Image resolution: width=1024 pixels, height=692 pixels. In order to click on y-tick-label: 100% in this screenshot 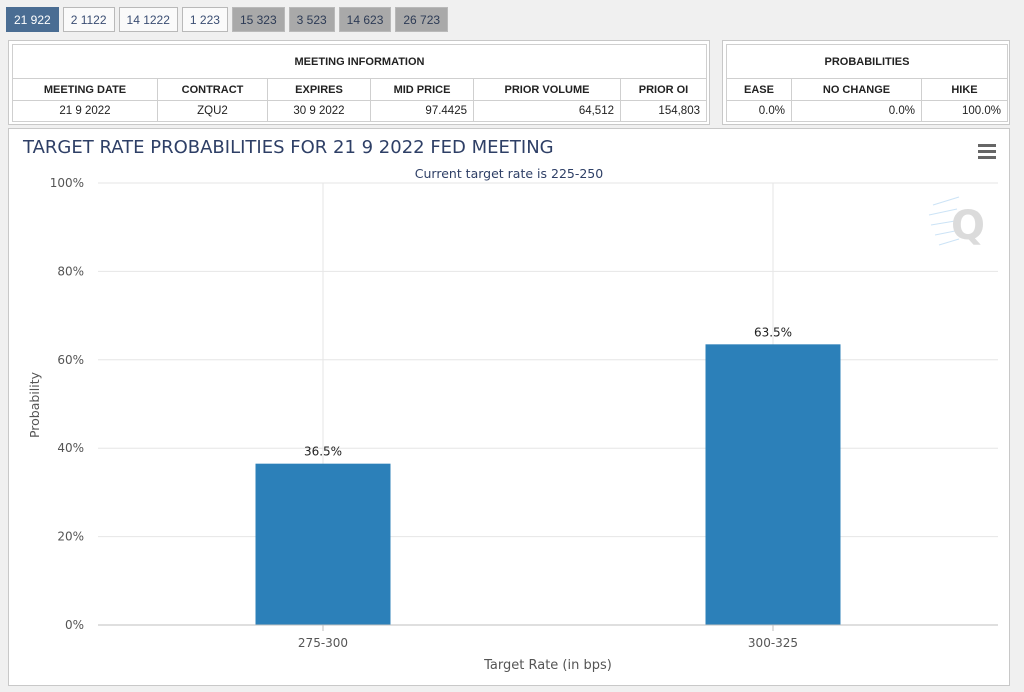, I will do `click(67, 183)`.